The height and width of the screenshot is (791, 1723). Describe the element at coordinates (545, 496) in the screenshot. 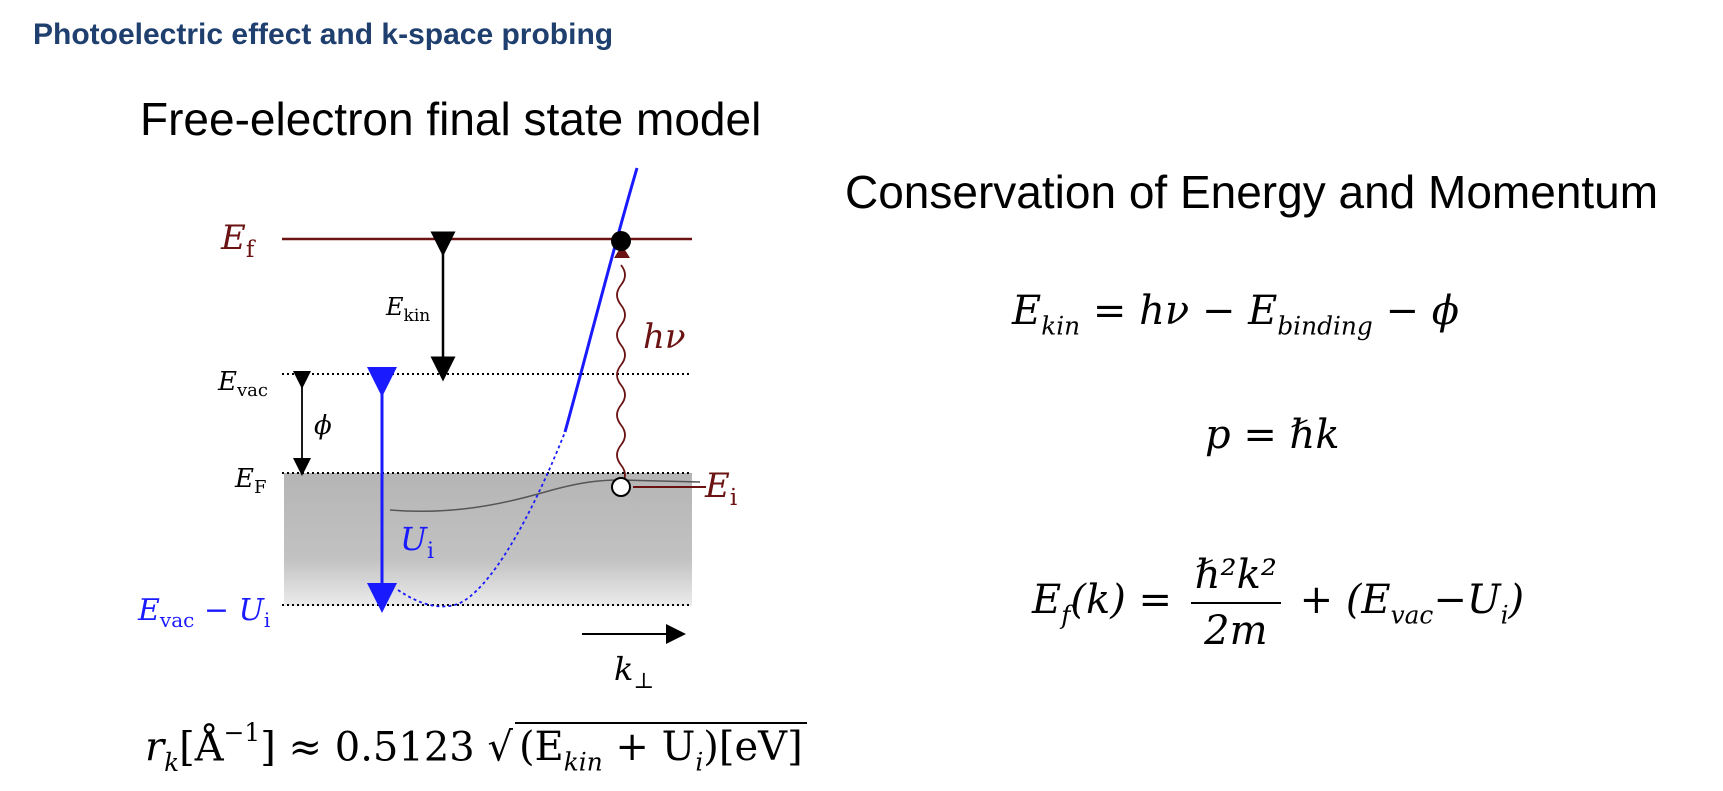

I see `initial-band-curve` at that location.